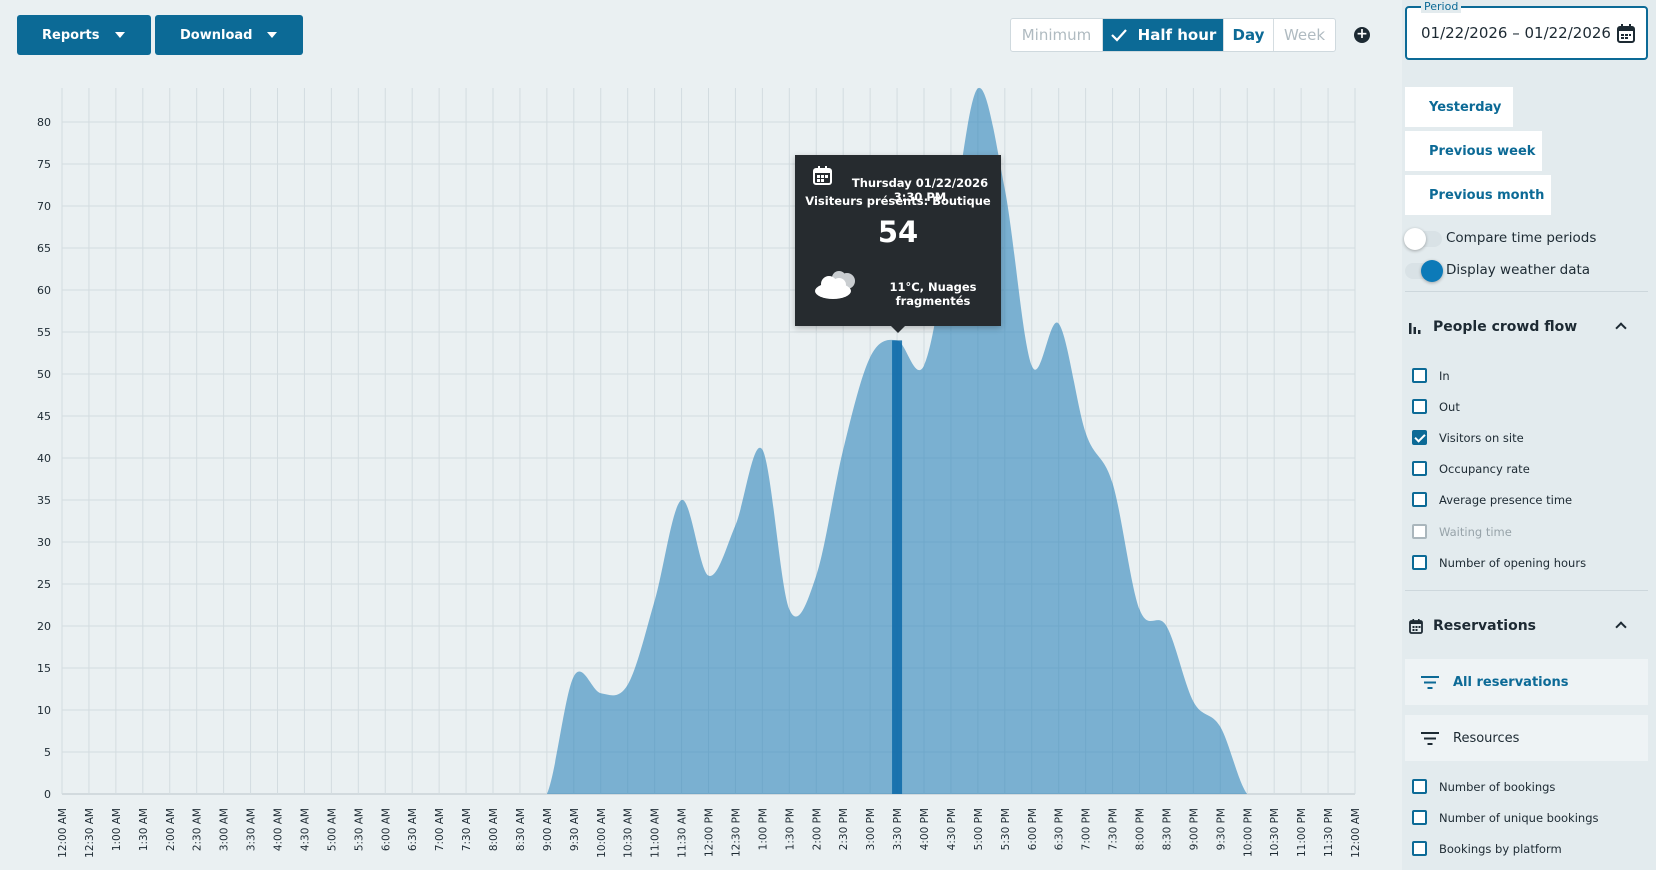  Describe the element at coordinates (252, 829) in the screenshot. I see `x-tick-label: 3:30 AM` at that location.